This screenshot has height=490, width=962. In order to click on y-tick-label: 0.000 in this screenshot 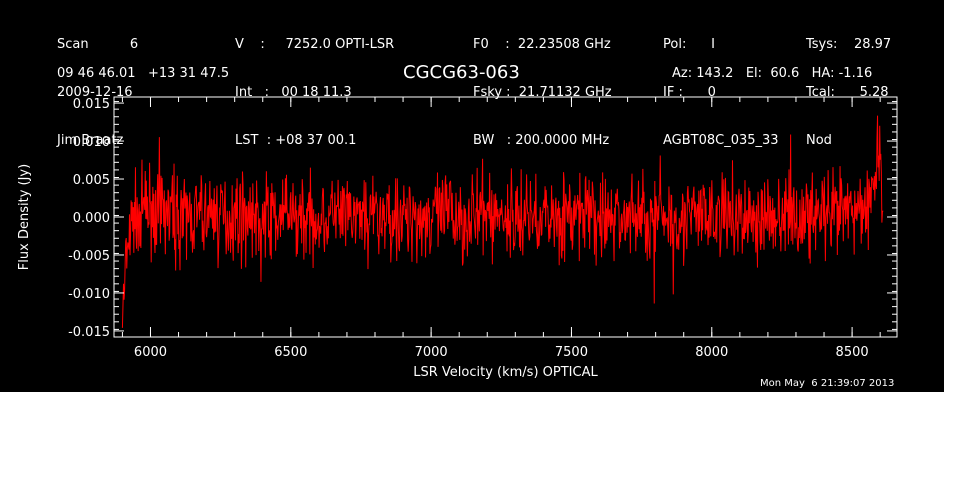, I will do `click(91, 218)`.